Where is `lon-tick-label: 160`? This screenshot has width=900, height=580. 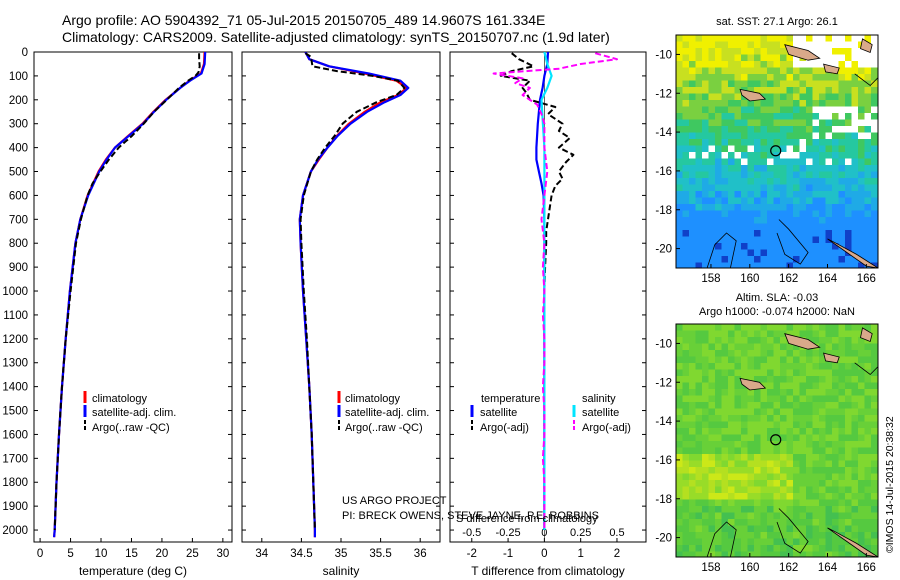
lon-tick-label: 160 is located at coordinates (749, 568).